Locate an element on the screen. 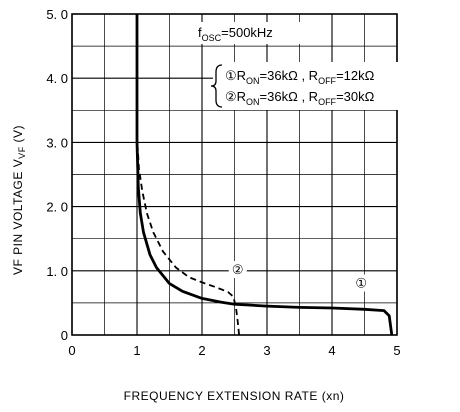 The image size is (460, 412). y-axis-title-main: VF PIN VOLTAGE V is located at coordinates (18, 217).